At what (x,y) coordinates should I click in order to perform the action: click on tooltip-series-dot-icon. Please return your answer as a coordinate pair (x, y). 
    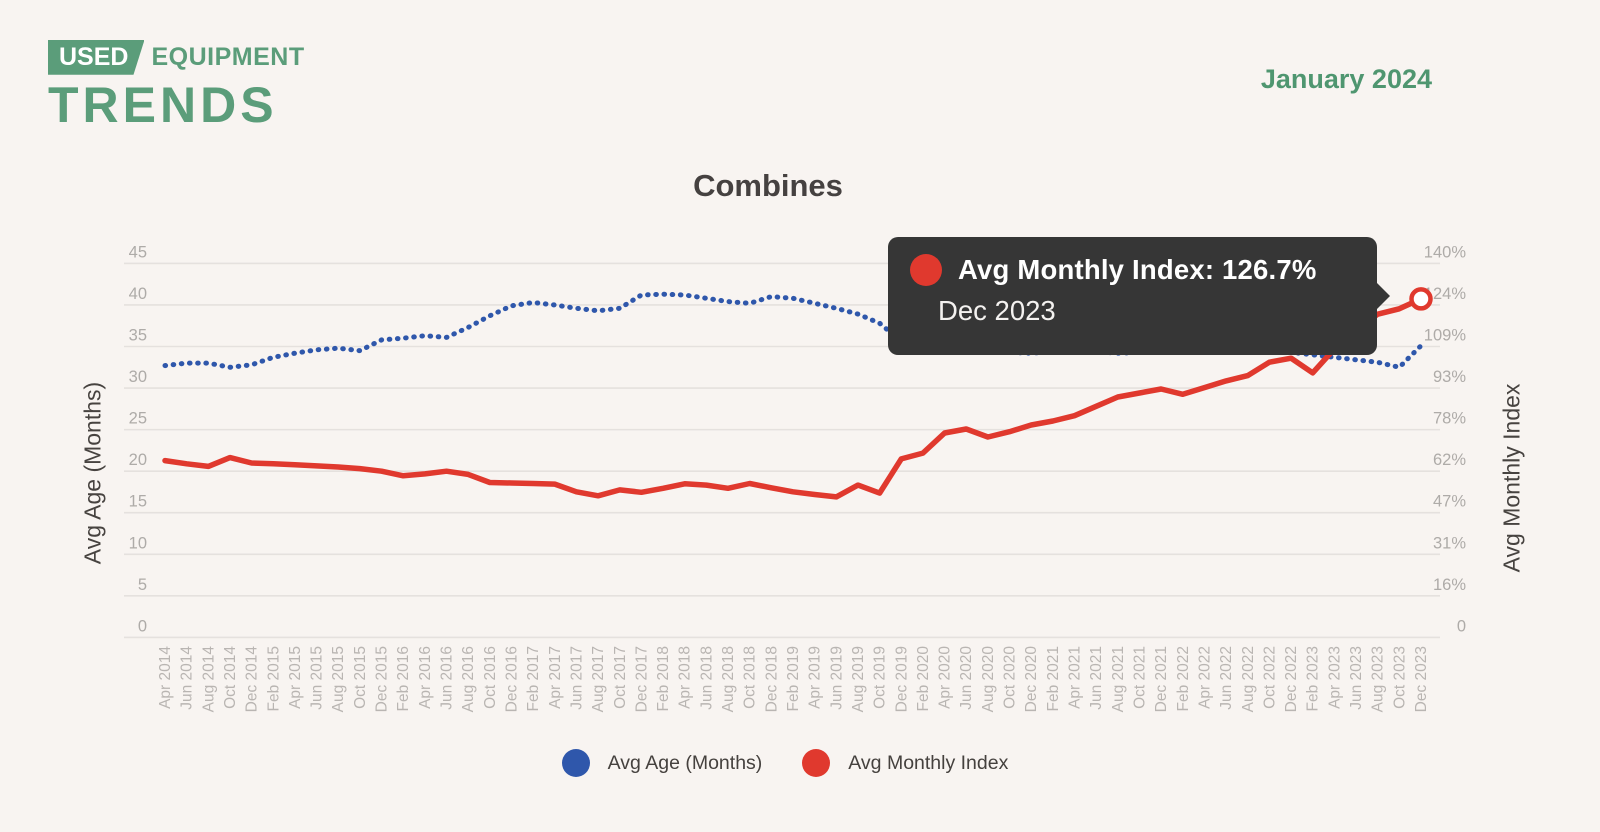
    Looking at the image, I should click on (926, 270).